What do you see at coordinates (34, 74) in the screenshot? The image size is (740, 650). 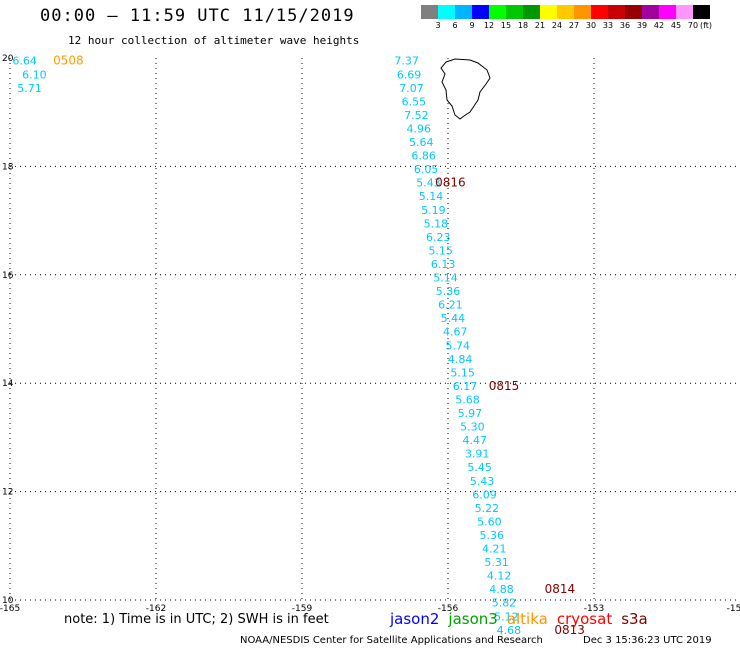 I see `swh-value: 6.10` at bounding box center [34, 74].